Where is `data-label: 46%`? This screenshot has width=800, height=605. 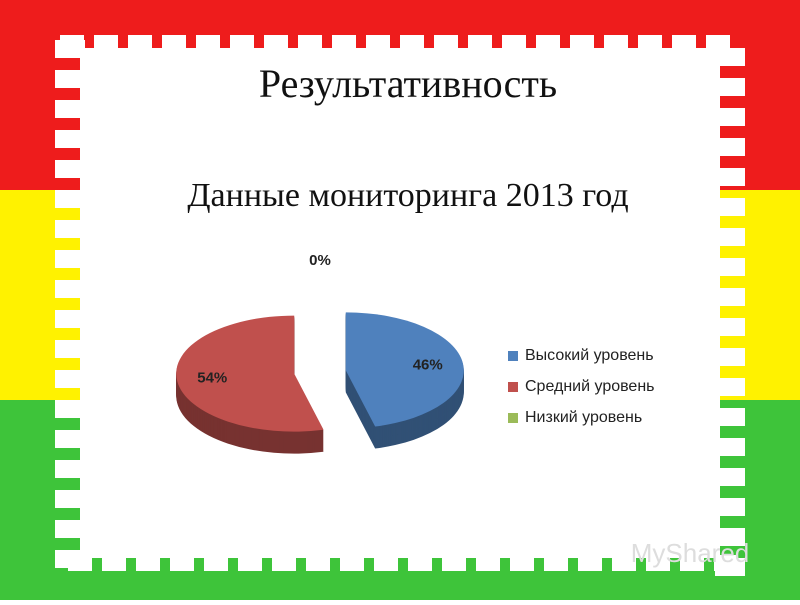
data-label: 46% is located at coordinates (428, 364).